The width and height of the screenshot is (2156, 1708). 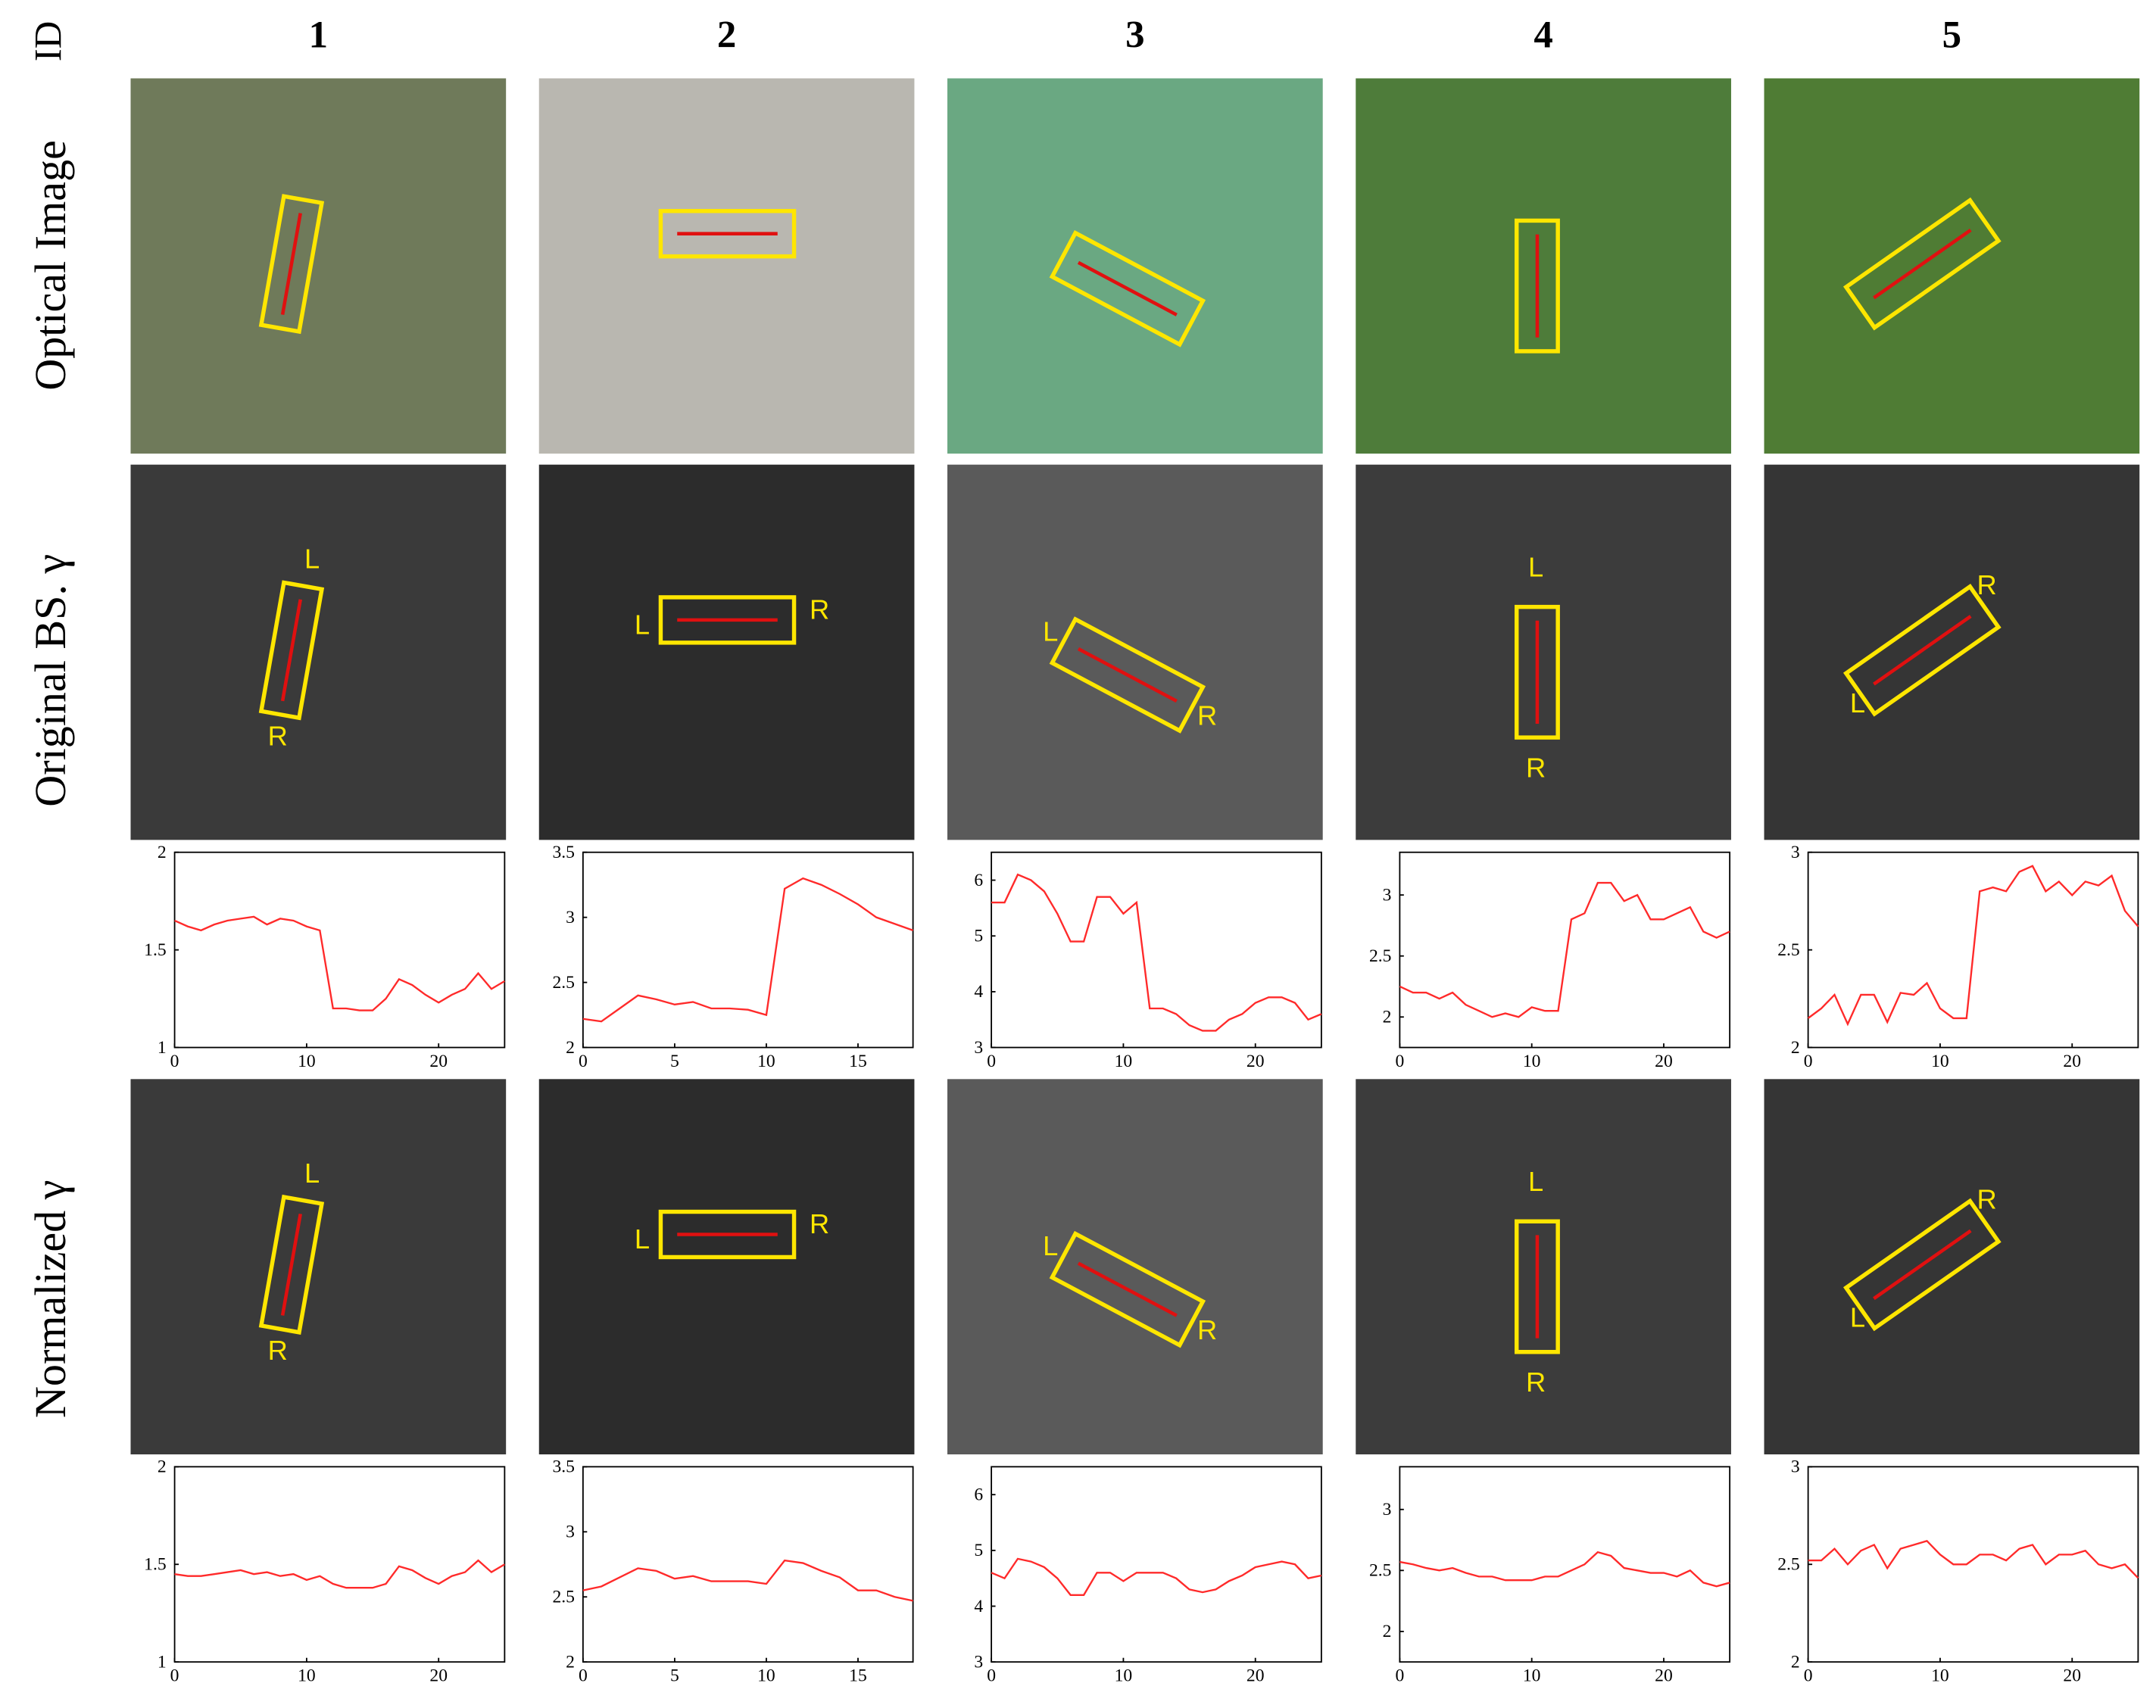 What do you see at coordinates (48, 41) in the screenshot?
I see `id-label: ID` at bounding box center [48, 41].